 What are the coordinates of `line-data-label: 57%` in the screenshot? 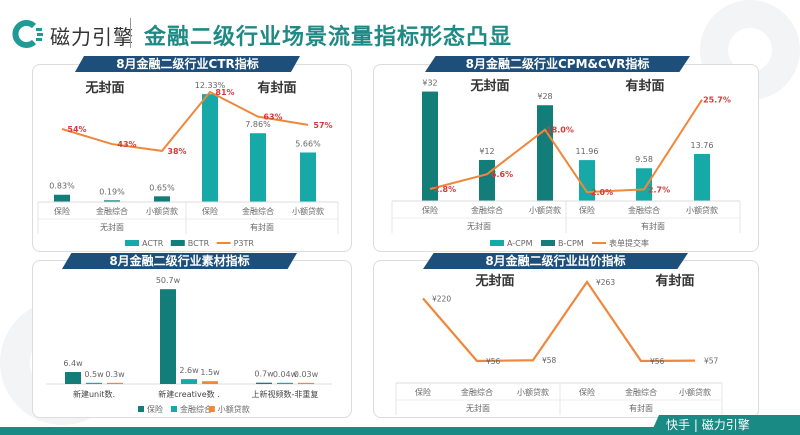 It's located at (322, 125).